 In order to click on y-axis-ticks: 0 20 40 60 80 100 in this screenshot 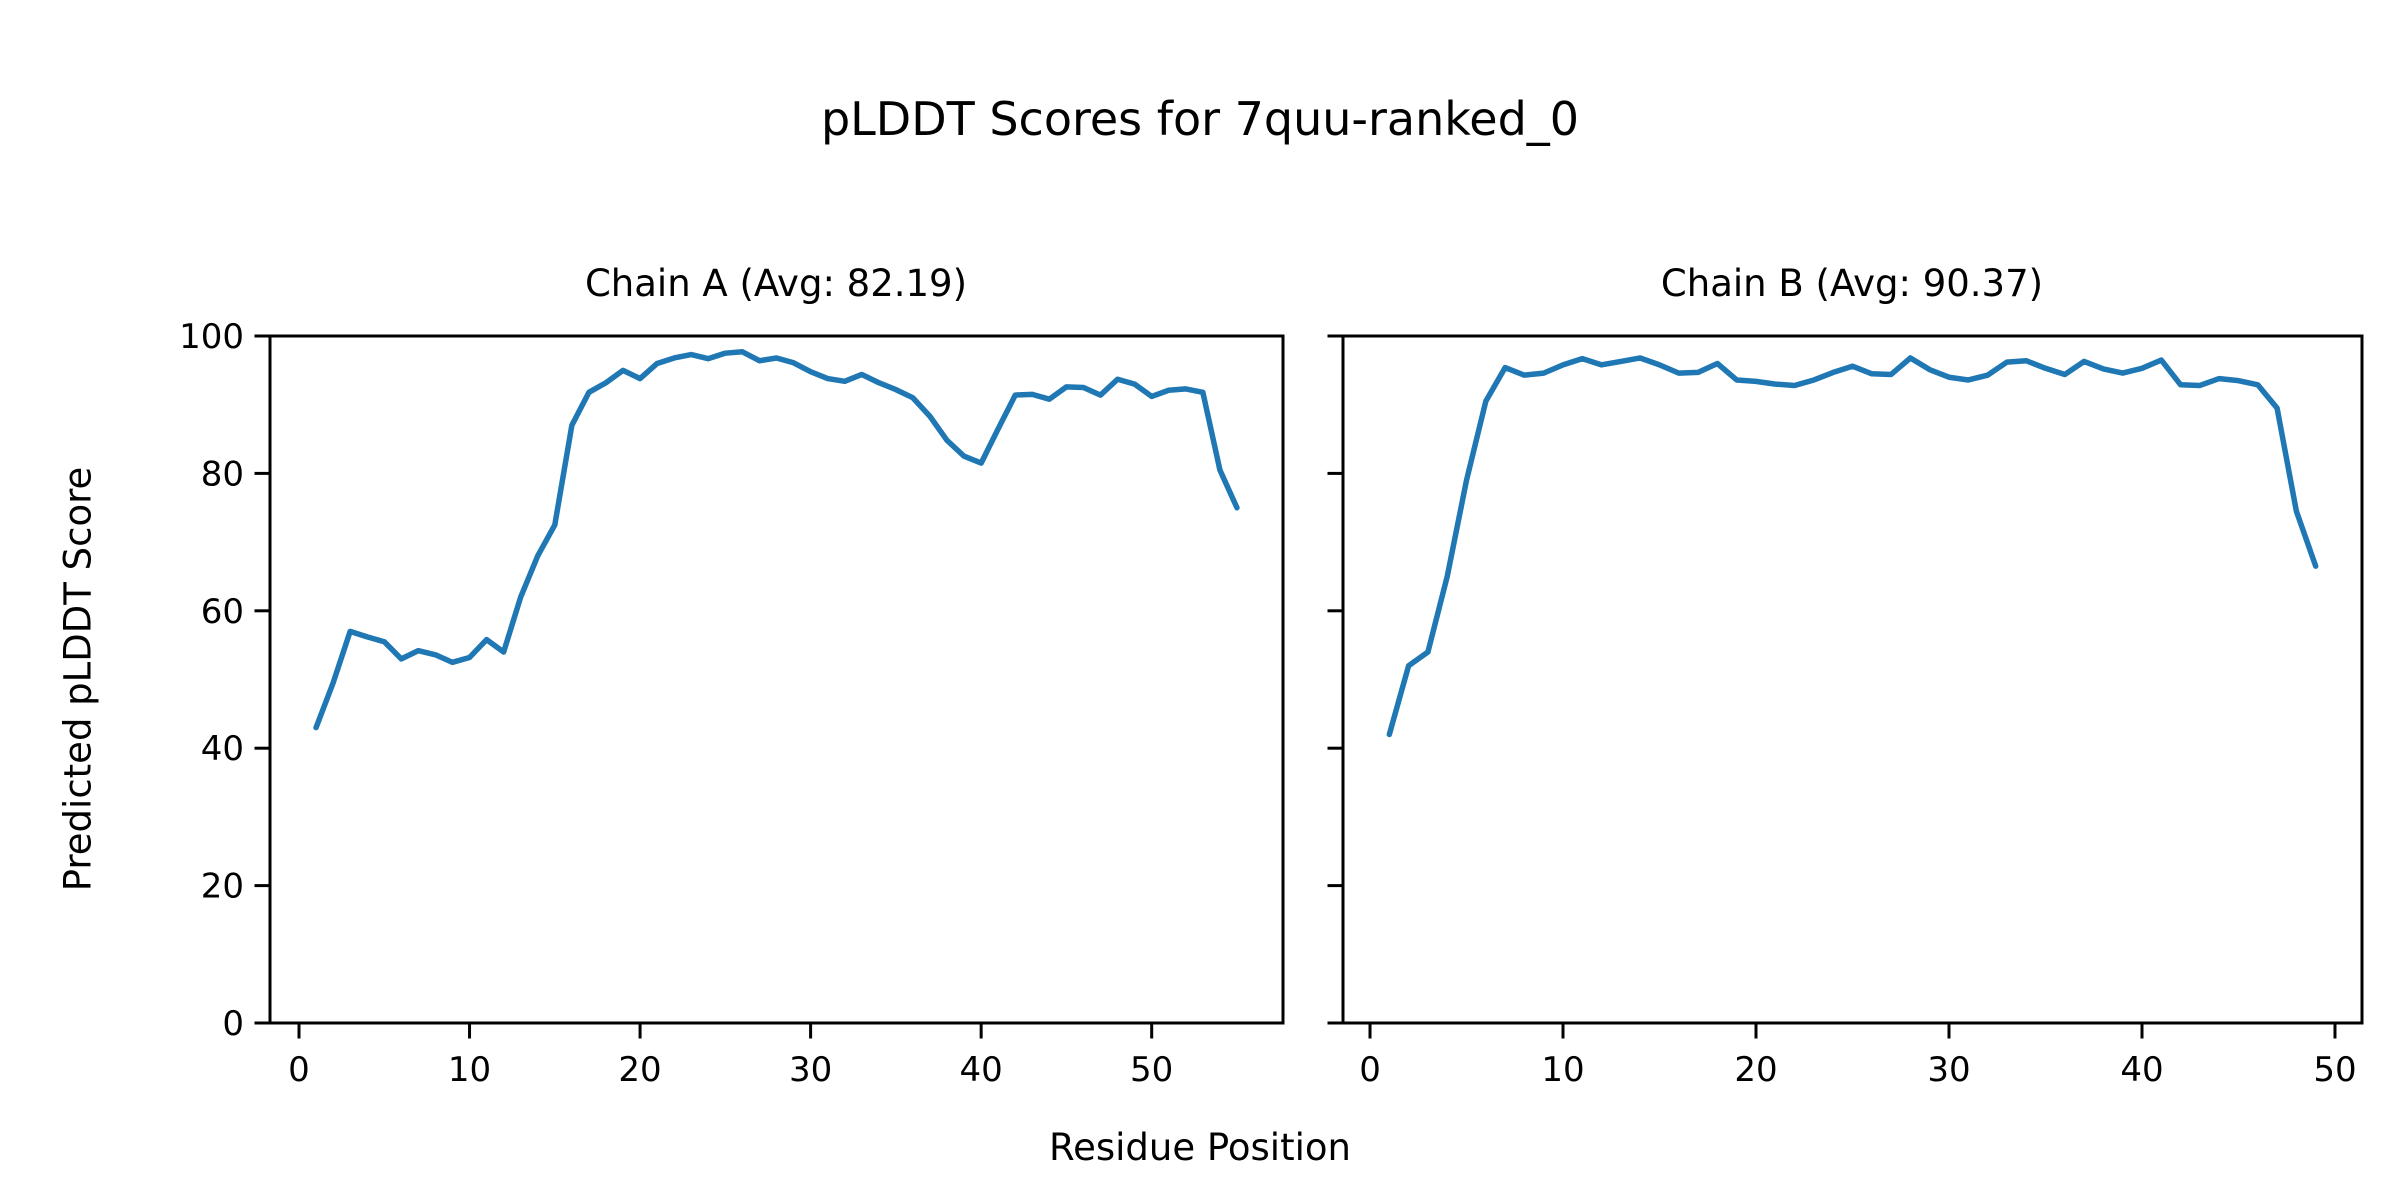, I will do `click(224, 680)`.